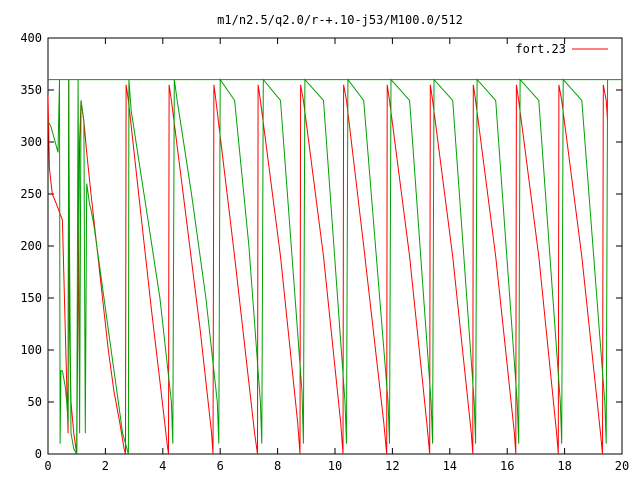  What do you see at coordinates (340, 20) in the screenshot?
I see `chart-title: m1/n2.5/q2.0/r-+.10-j53/M100.0/512` at bounding box center [340, 20].